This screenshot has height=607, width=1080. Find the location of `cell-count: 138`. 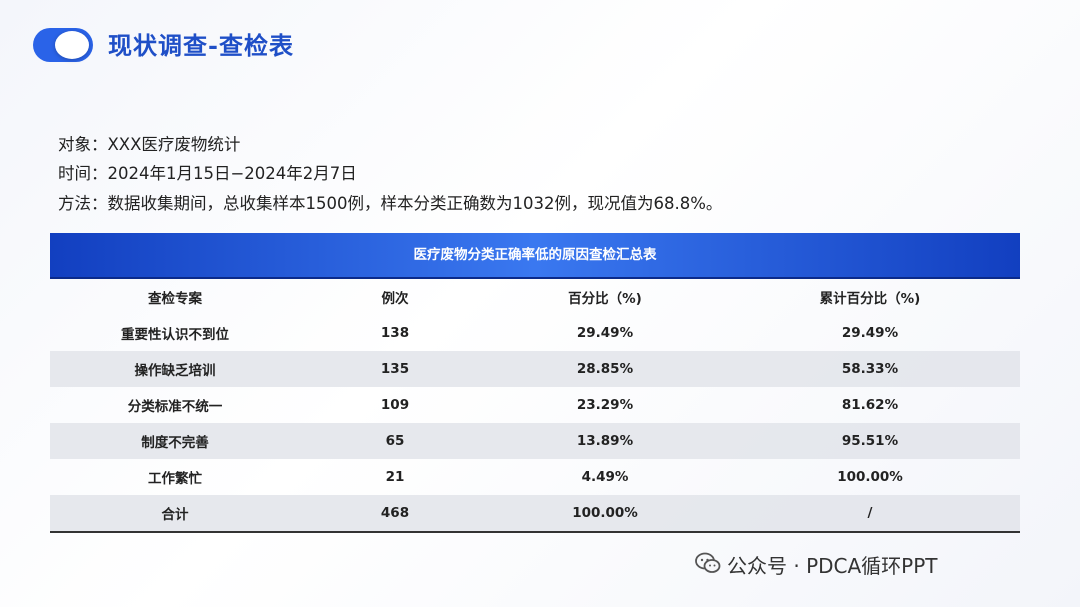

cell-count: 138 is located at coordinates (395, 333).